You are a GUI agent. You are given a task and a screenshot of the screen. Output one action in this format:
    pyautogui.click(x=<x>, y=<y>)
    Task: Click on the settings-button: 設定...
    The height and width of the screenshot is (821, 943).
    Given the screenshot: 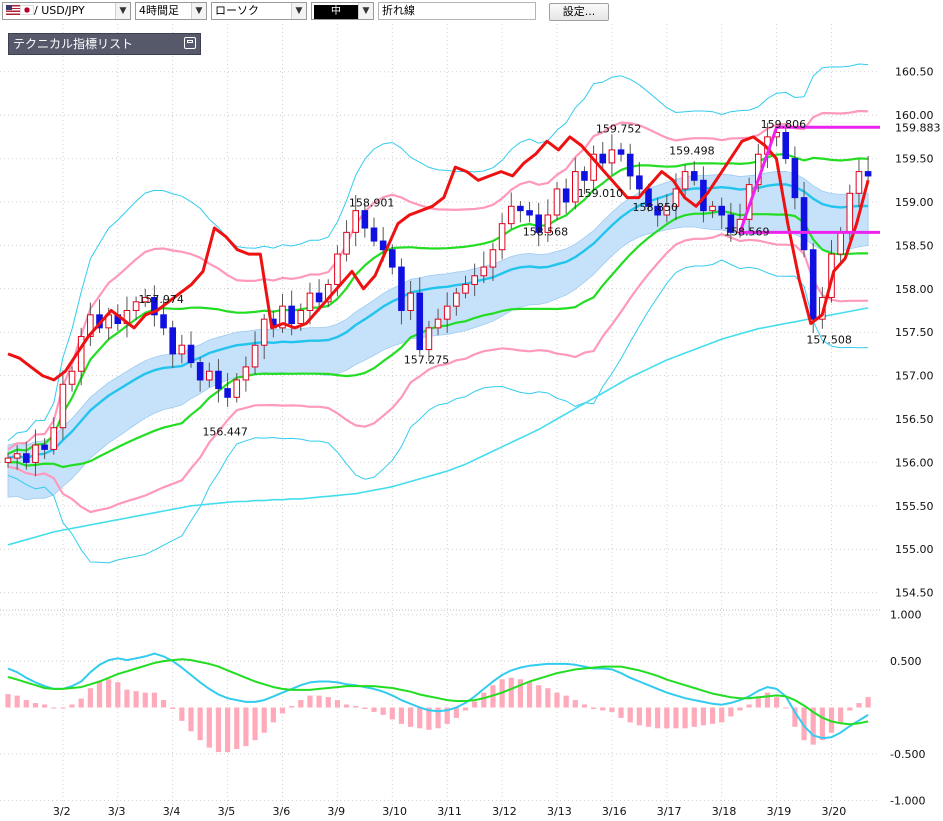 What is the action you would take?
    pyautogui.click(x=579, y=12)
    